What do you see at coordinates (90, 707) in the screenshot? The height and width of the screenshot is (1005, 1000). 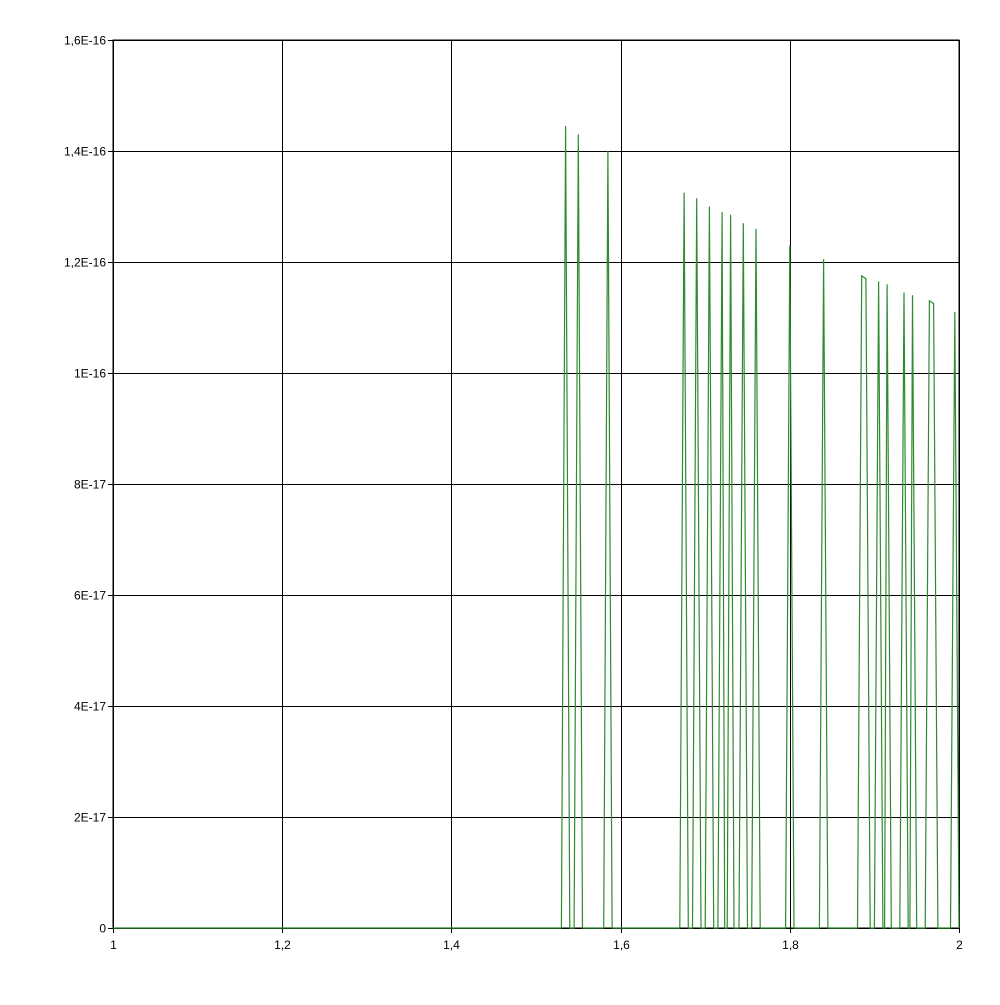 I see `y-tick-label: 4E-17` at bounding box center [90, 707].